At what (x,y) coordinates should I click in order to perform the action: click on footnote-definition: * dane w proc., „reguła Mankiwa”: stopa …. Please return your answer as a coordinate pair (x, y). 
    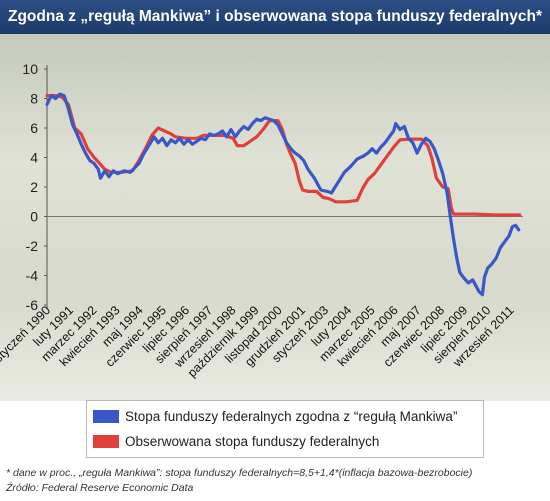
    Looking at the image, I should click on (239, 473).